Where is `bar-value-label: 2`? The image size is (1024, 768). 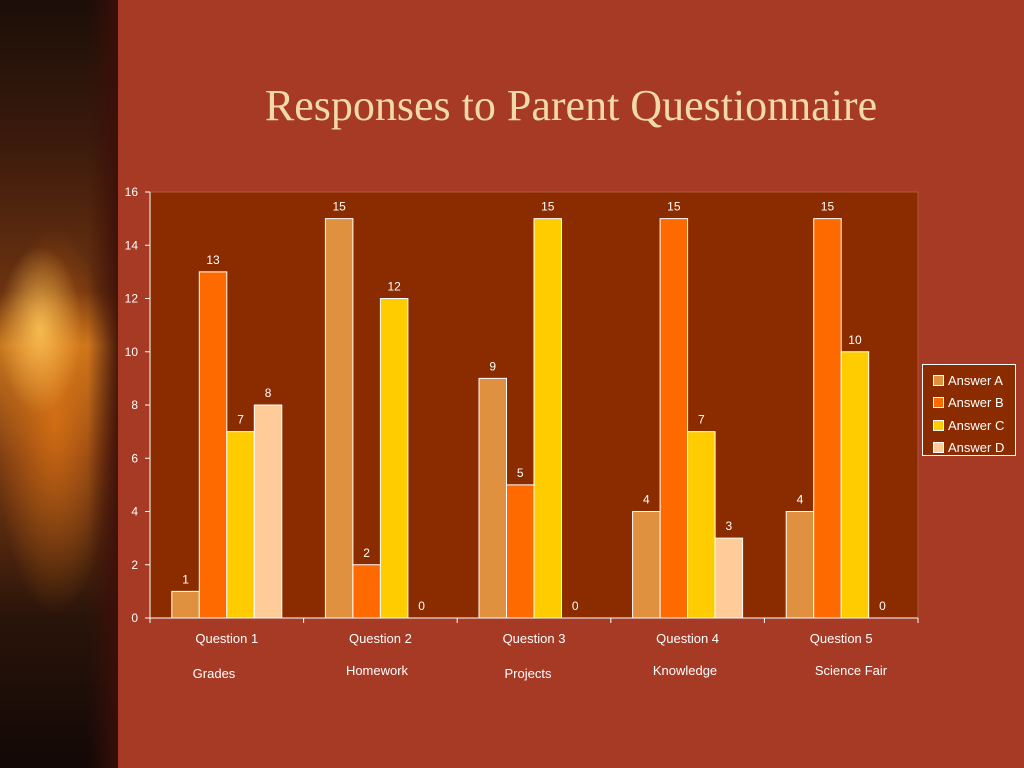
bar-value-label: 2 is located at coordinates (366, 553).